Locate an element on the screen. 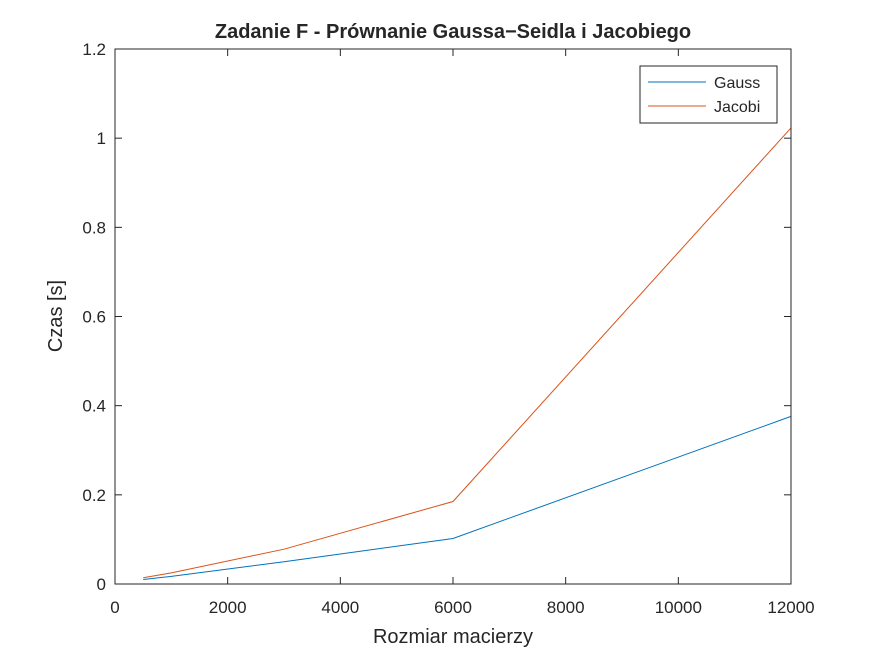 This screenshot has width=875, height=661. y-axis-label: Czas [s] is located at coordinates (56, 316).